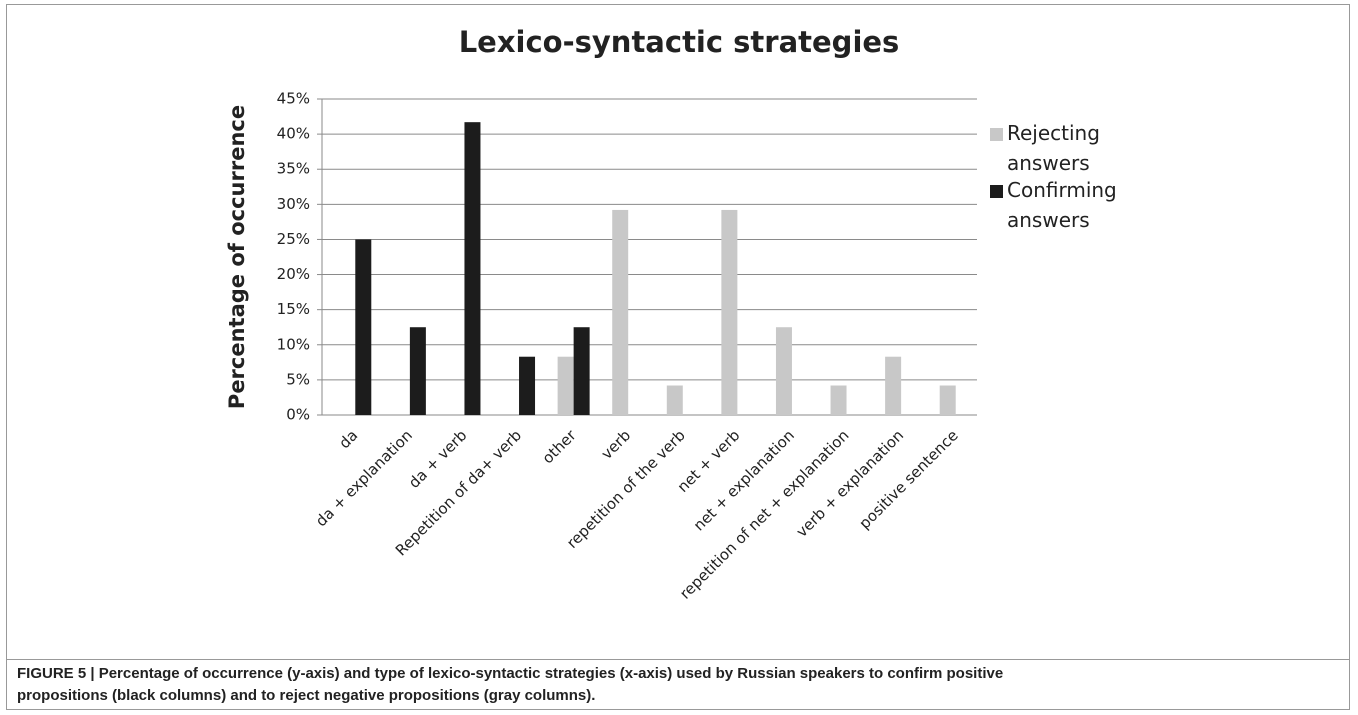 Image resolution: width=1358 pixels, height=715 pixels. Describe the element at coordinates (560, 447) in the screenshot. I see `x-tick-label: other` at that location.